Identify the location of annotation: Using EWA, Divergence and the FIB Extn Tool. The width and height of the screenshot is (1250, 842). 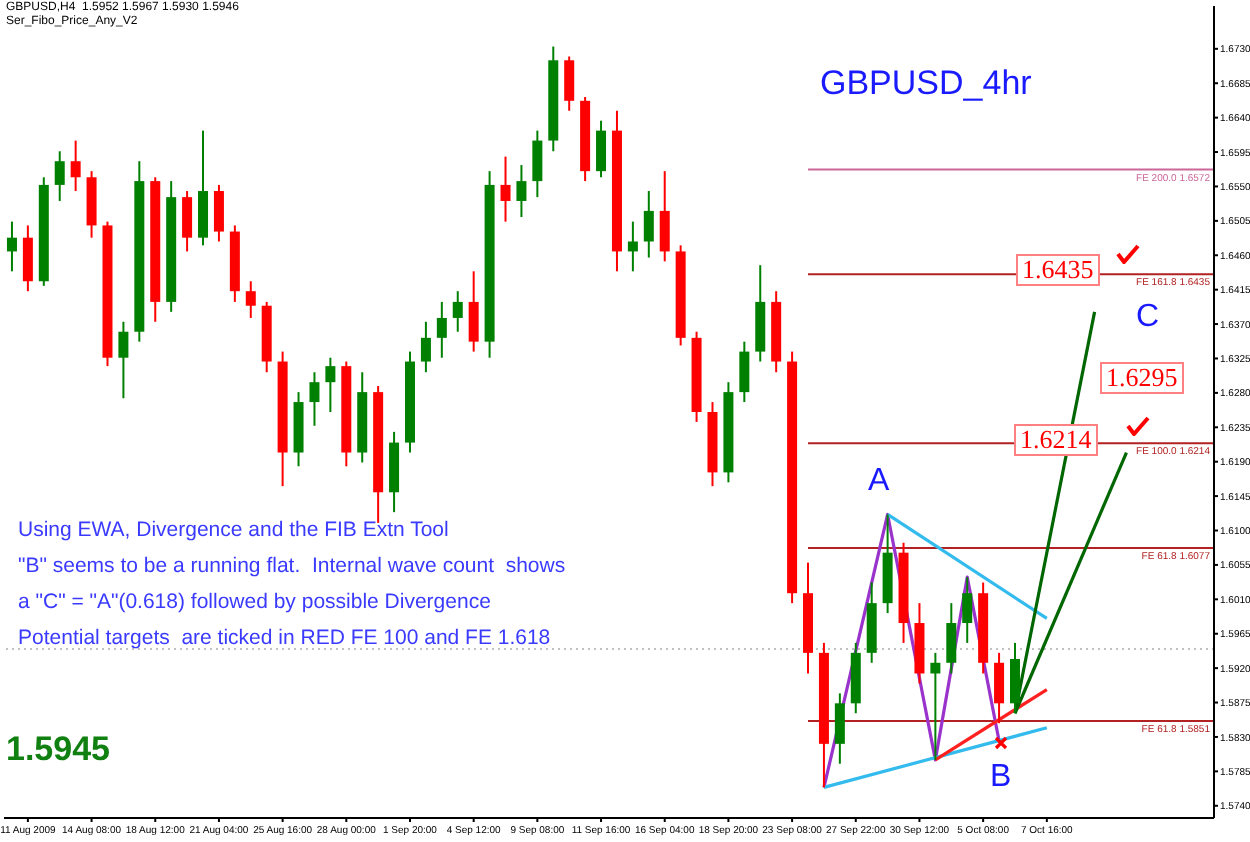
(233, 531).